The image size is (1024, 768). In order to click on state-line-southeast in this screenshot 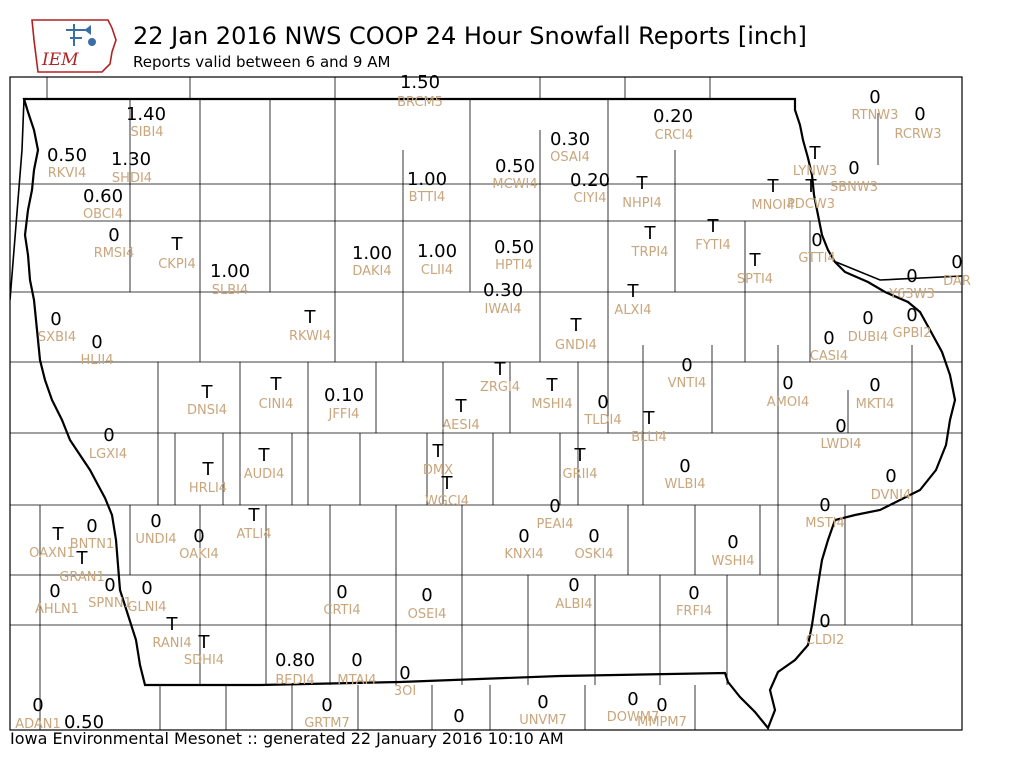, I will do `click(898, 271)`.